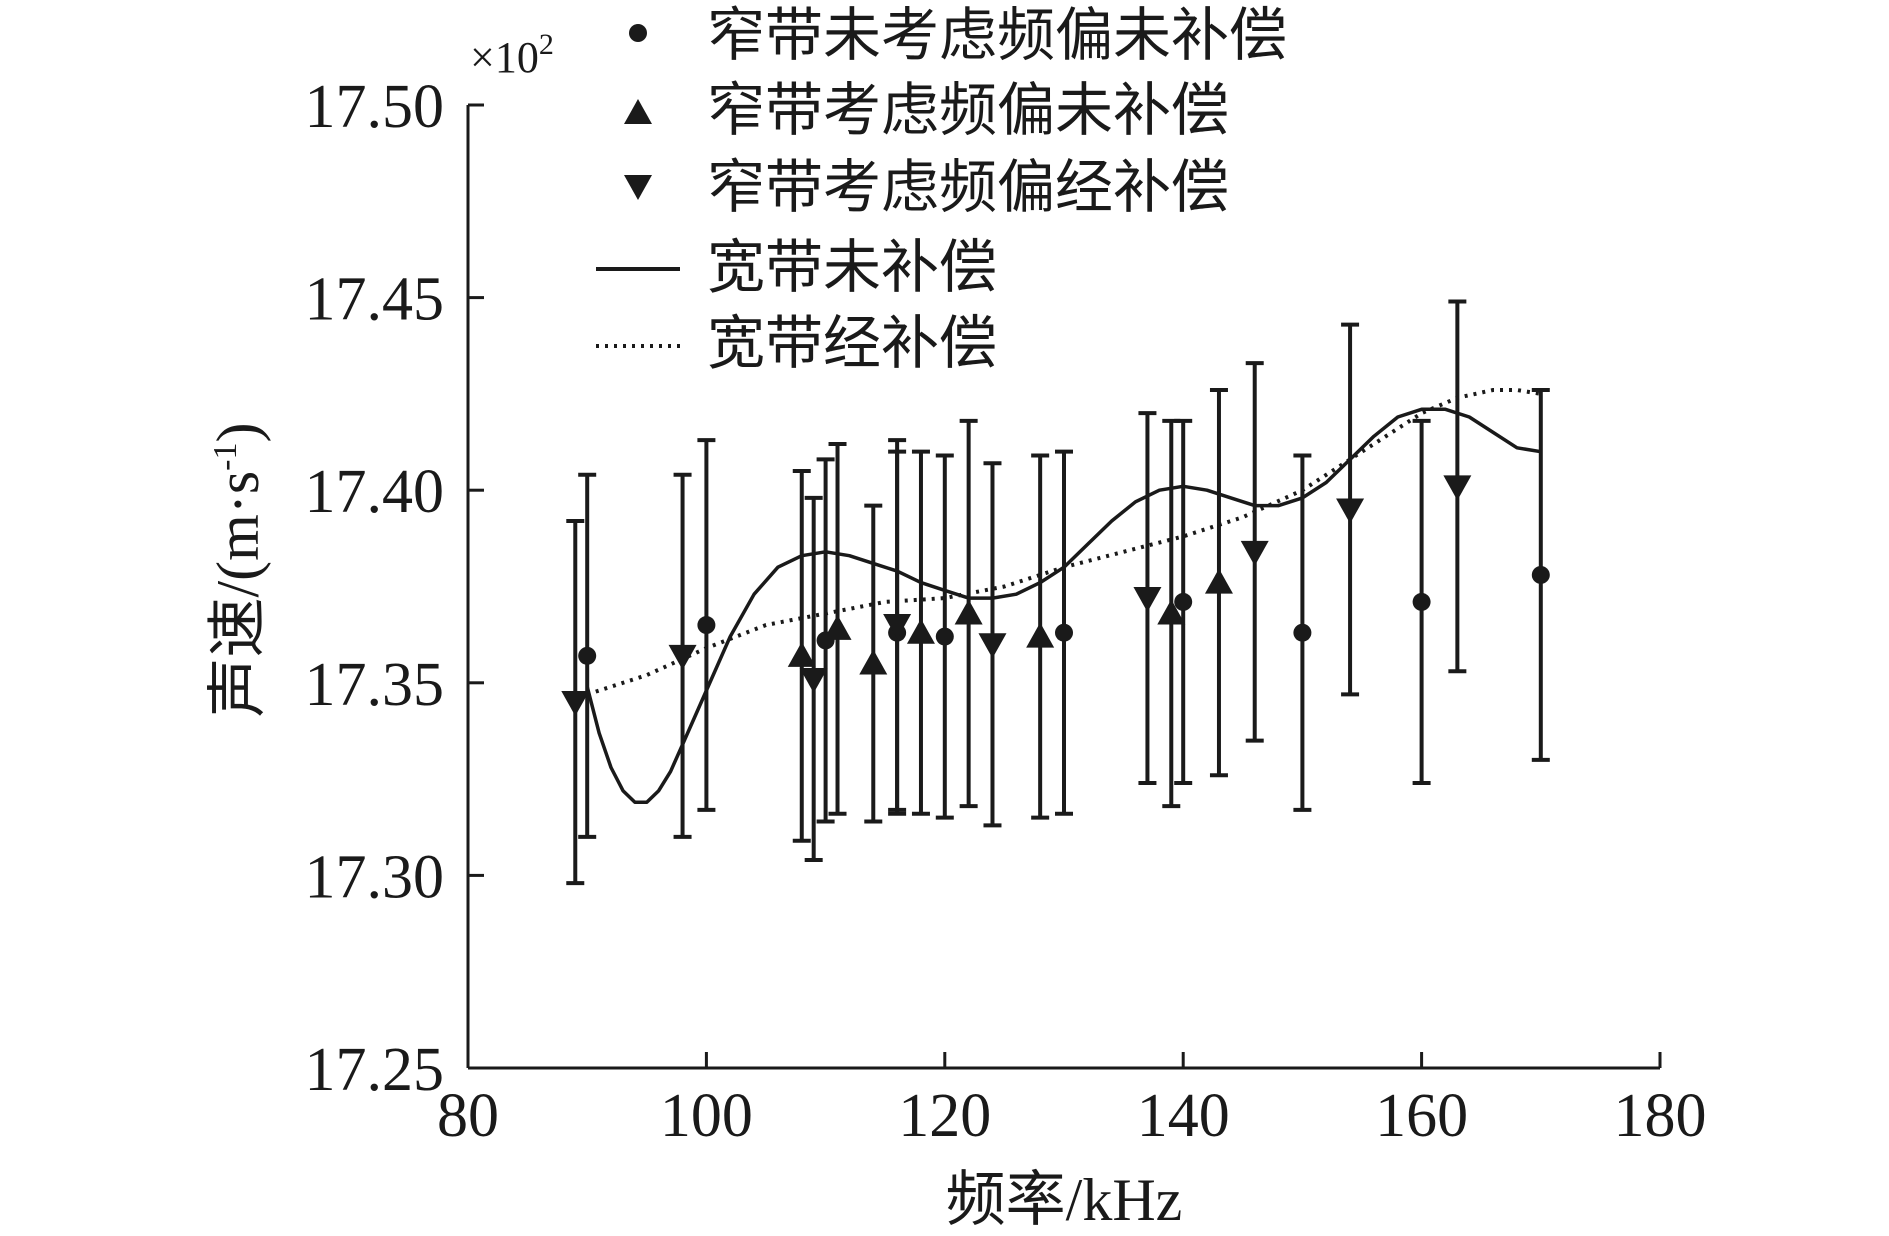 The width and height of the screenshot is (1889, 1236). Describe the element at coordinates (546, 44) in the screenshot. I see `y-multiplier-exponent: 2` at that location.